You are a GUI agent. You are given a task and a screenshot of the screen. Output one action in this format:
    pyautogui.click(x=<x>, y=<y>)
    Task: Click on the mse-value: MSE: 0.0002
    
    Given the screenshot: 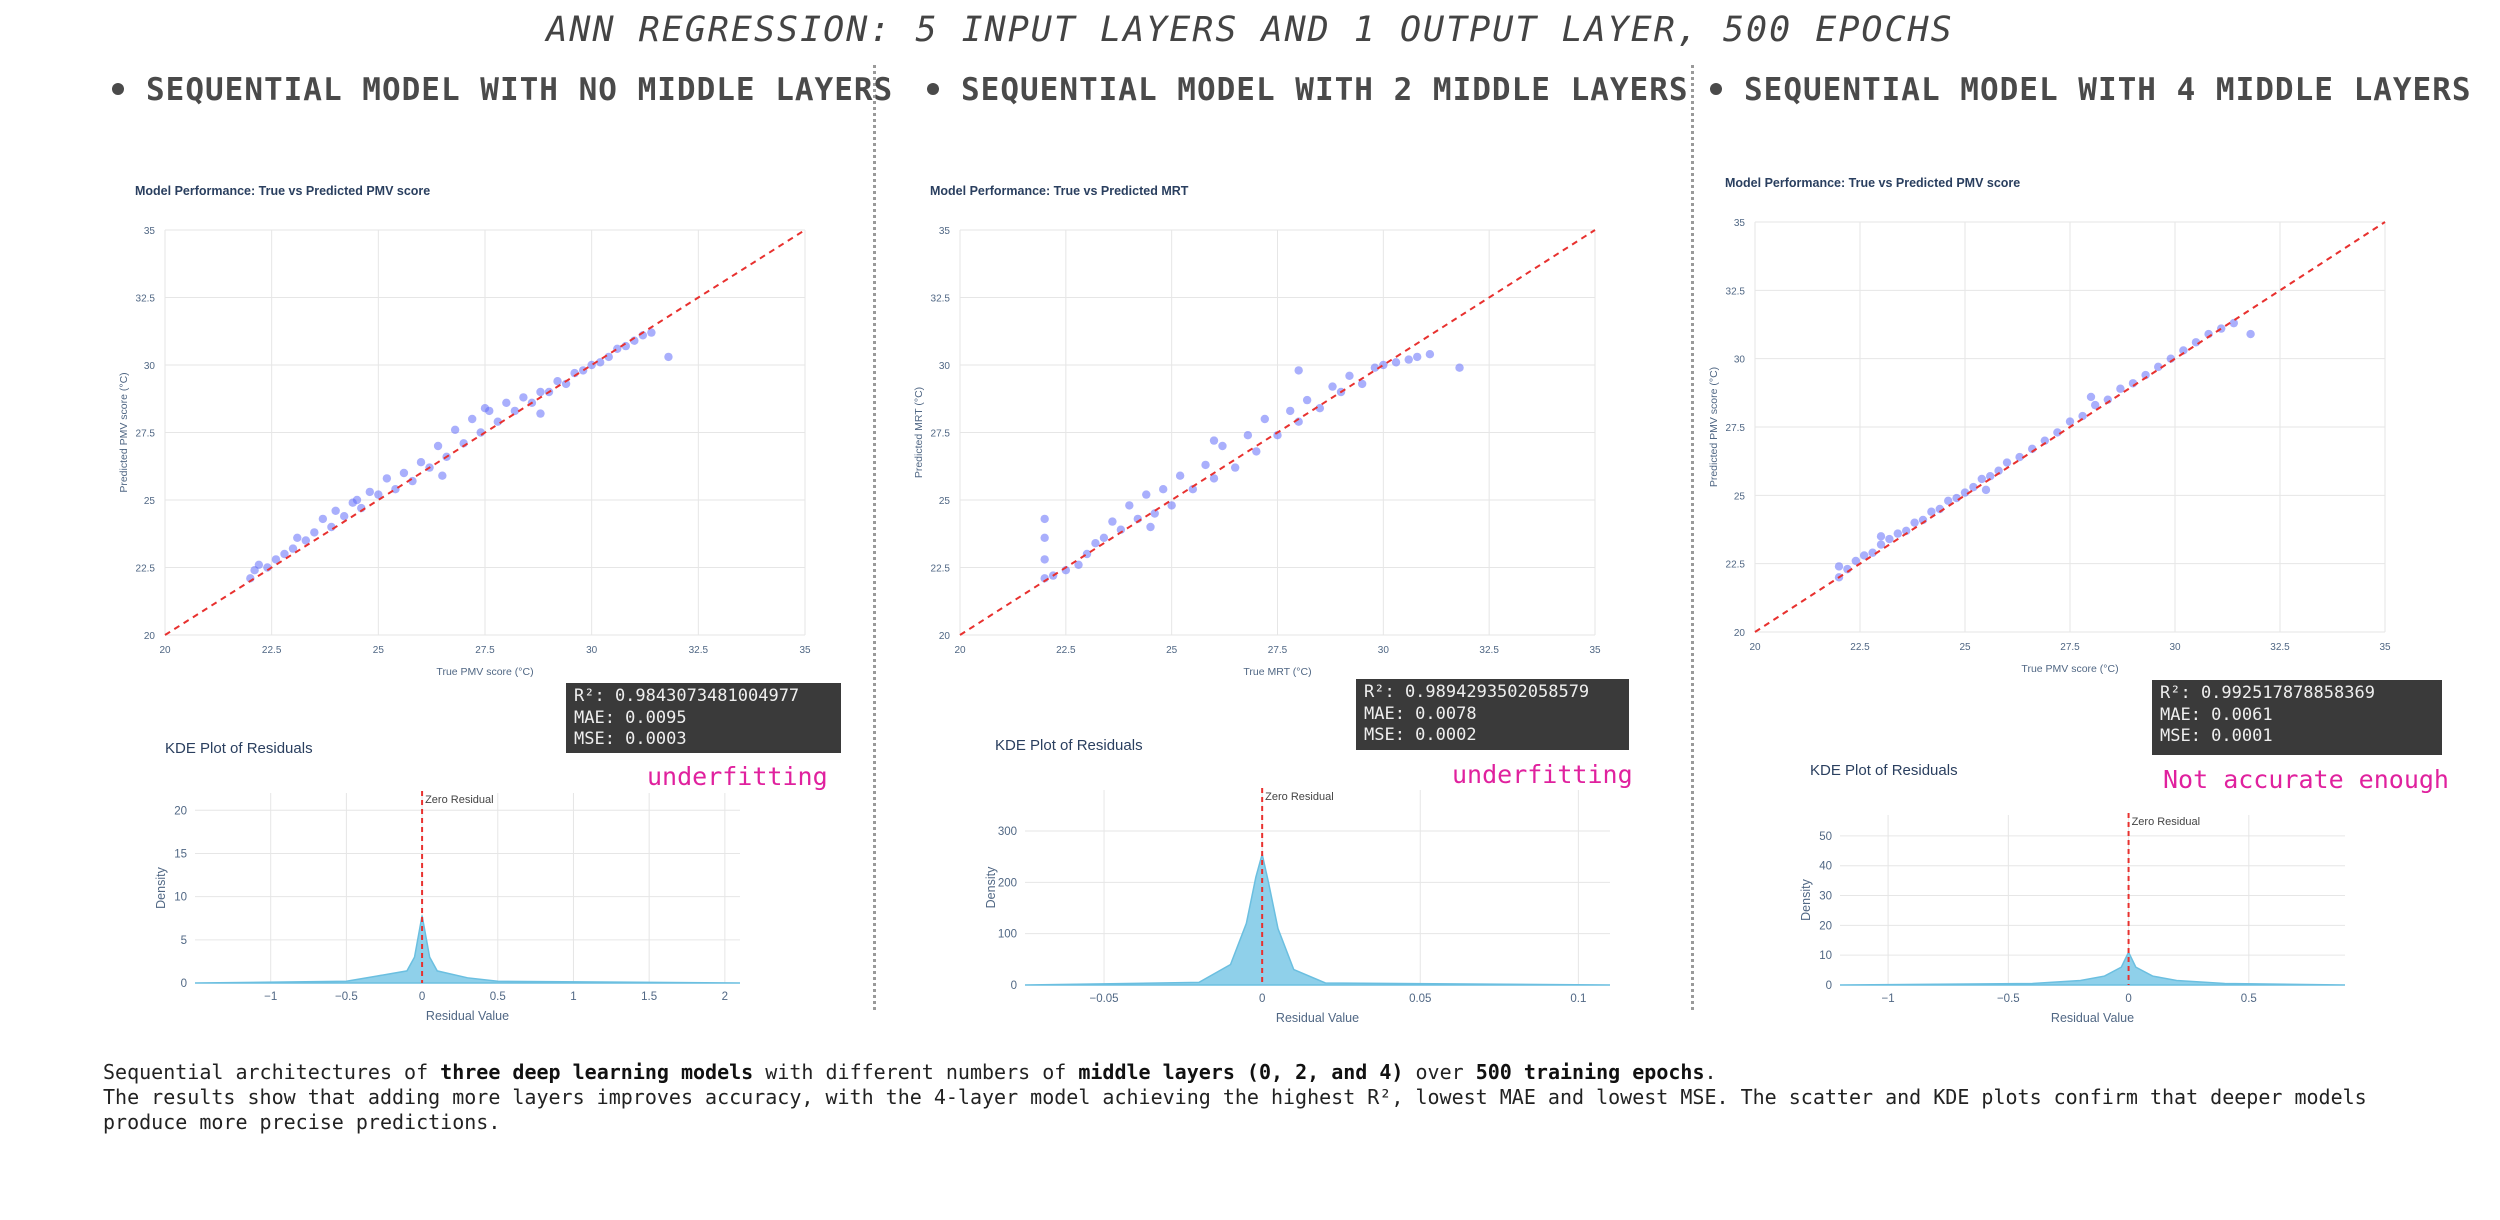 What is the action you would take?
    pyautogui.click(x=1420, y=735)
    